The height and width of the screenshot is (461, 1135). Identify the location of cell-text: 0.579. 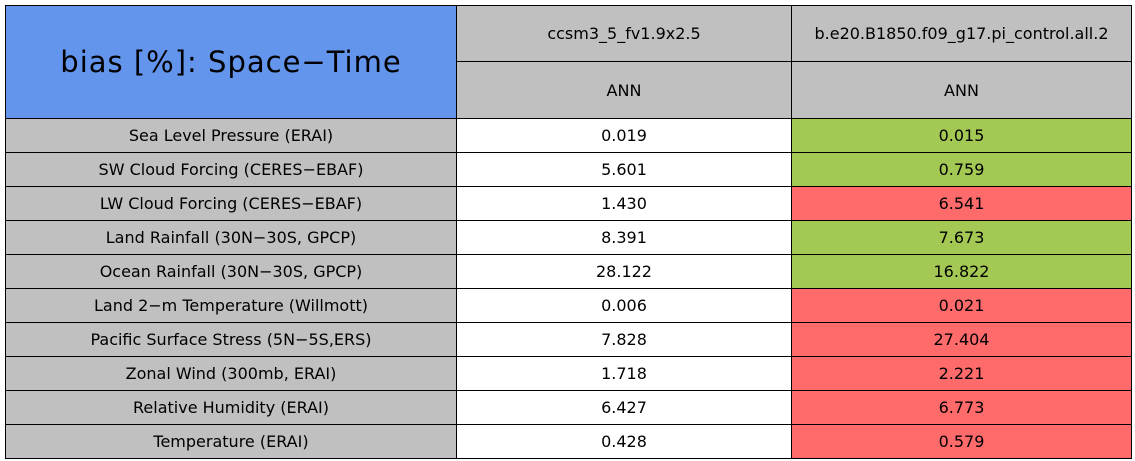
(961, 441).